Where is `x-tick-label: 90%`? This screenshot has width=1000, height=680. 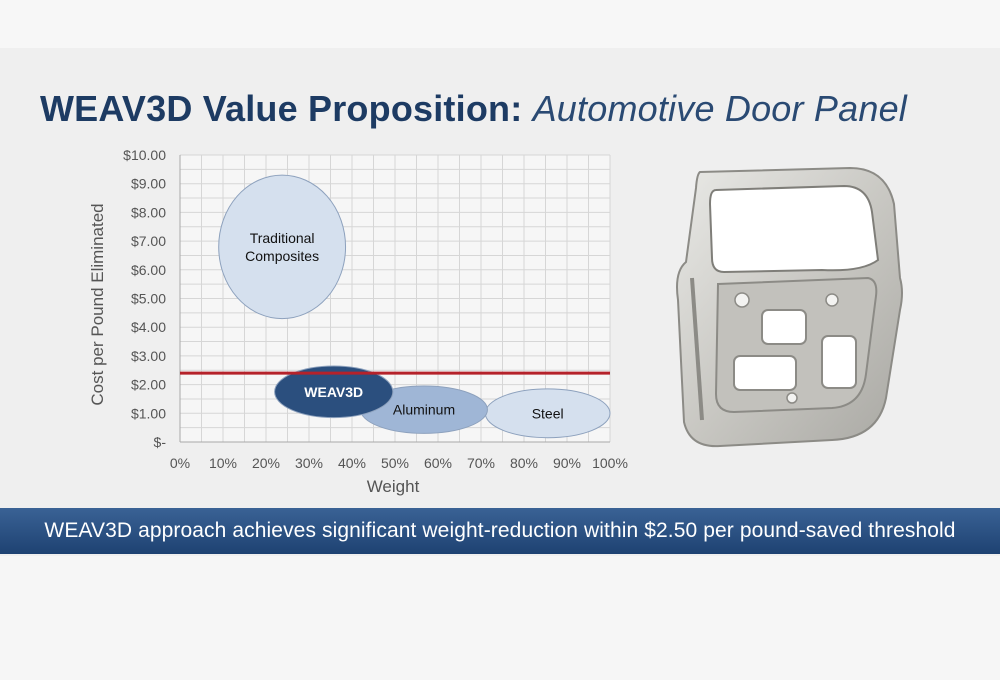 x-tick-label: 90% is located at coordinates (567, 463).